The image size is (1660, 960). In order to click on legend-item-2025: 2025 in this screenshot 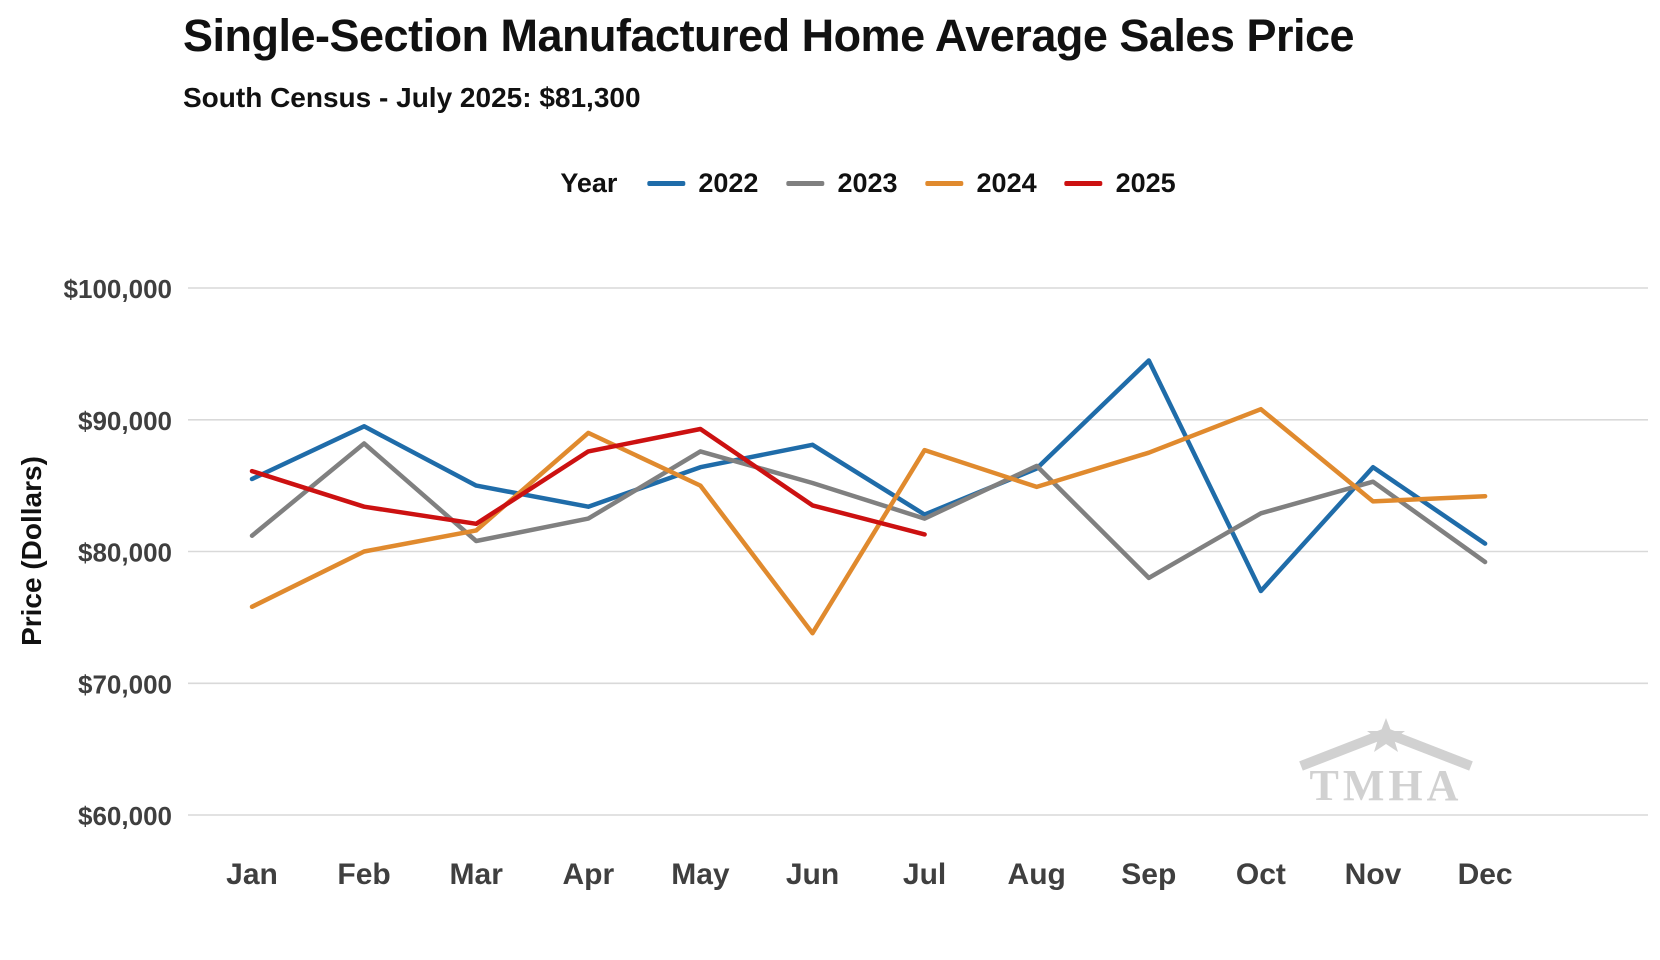, I will do `click(1120, 183)`.